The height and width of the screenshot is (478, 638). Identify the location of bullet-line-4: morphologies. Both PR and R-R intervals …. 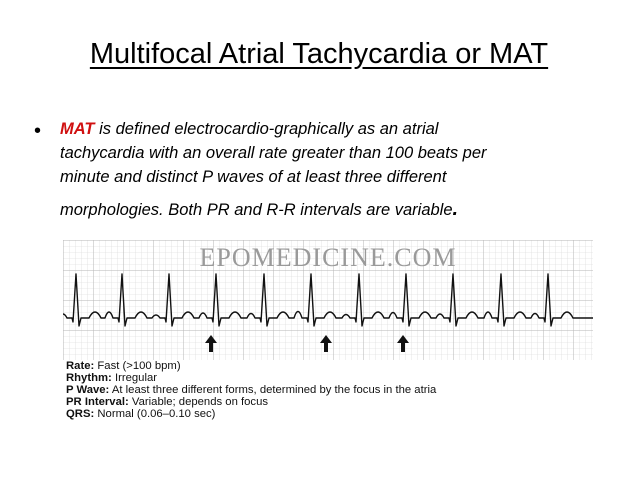
(256, 210).